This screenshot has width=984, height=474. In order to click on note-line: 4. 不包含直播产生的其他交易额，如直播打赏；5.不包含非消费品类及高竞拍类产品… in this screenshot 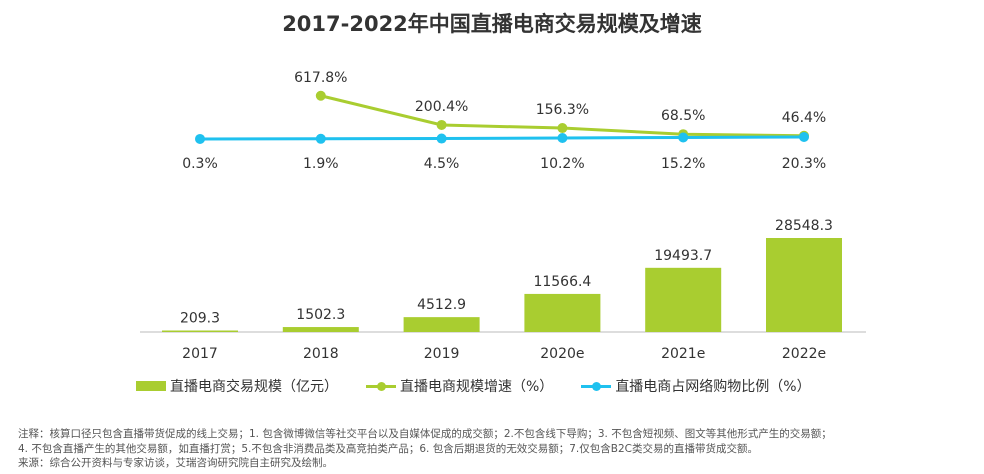, I will do `click(388, 448)`.